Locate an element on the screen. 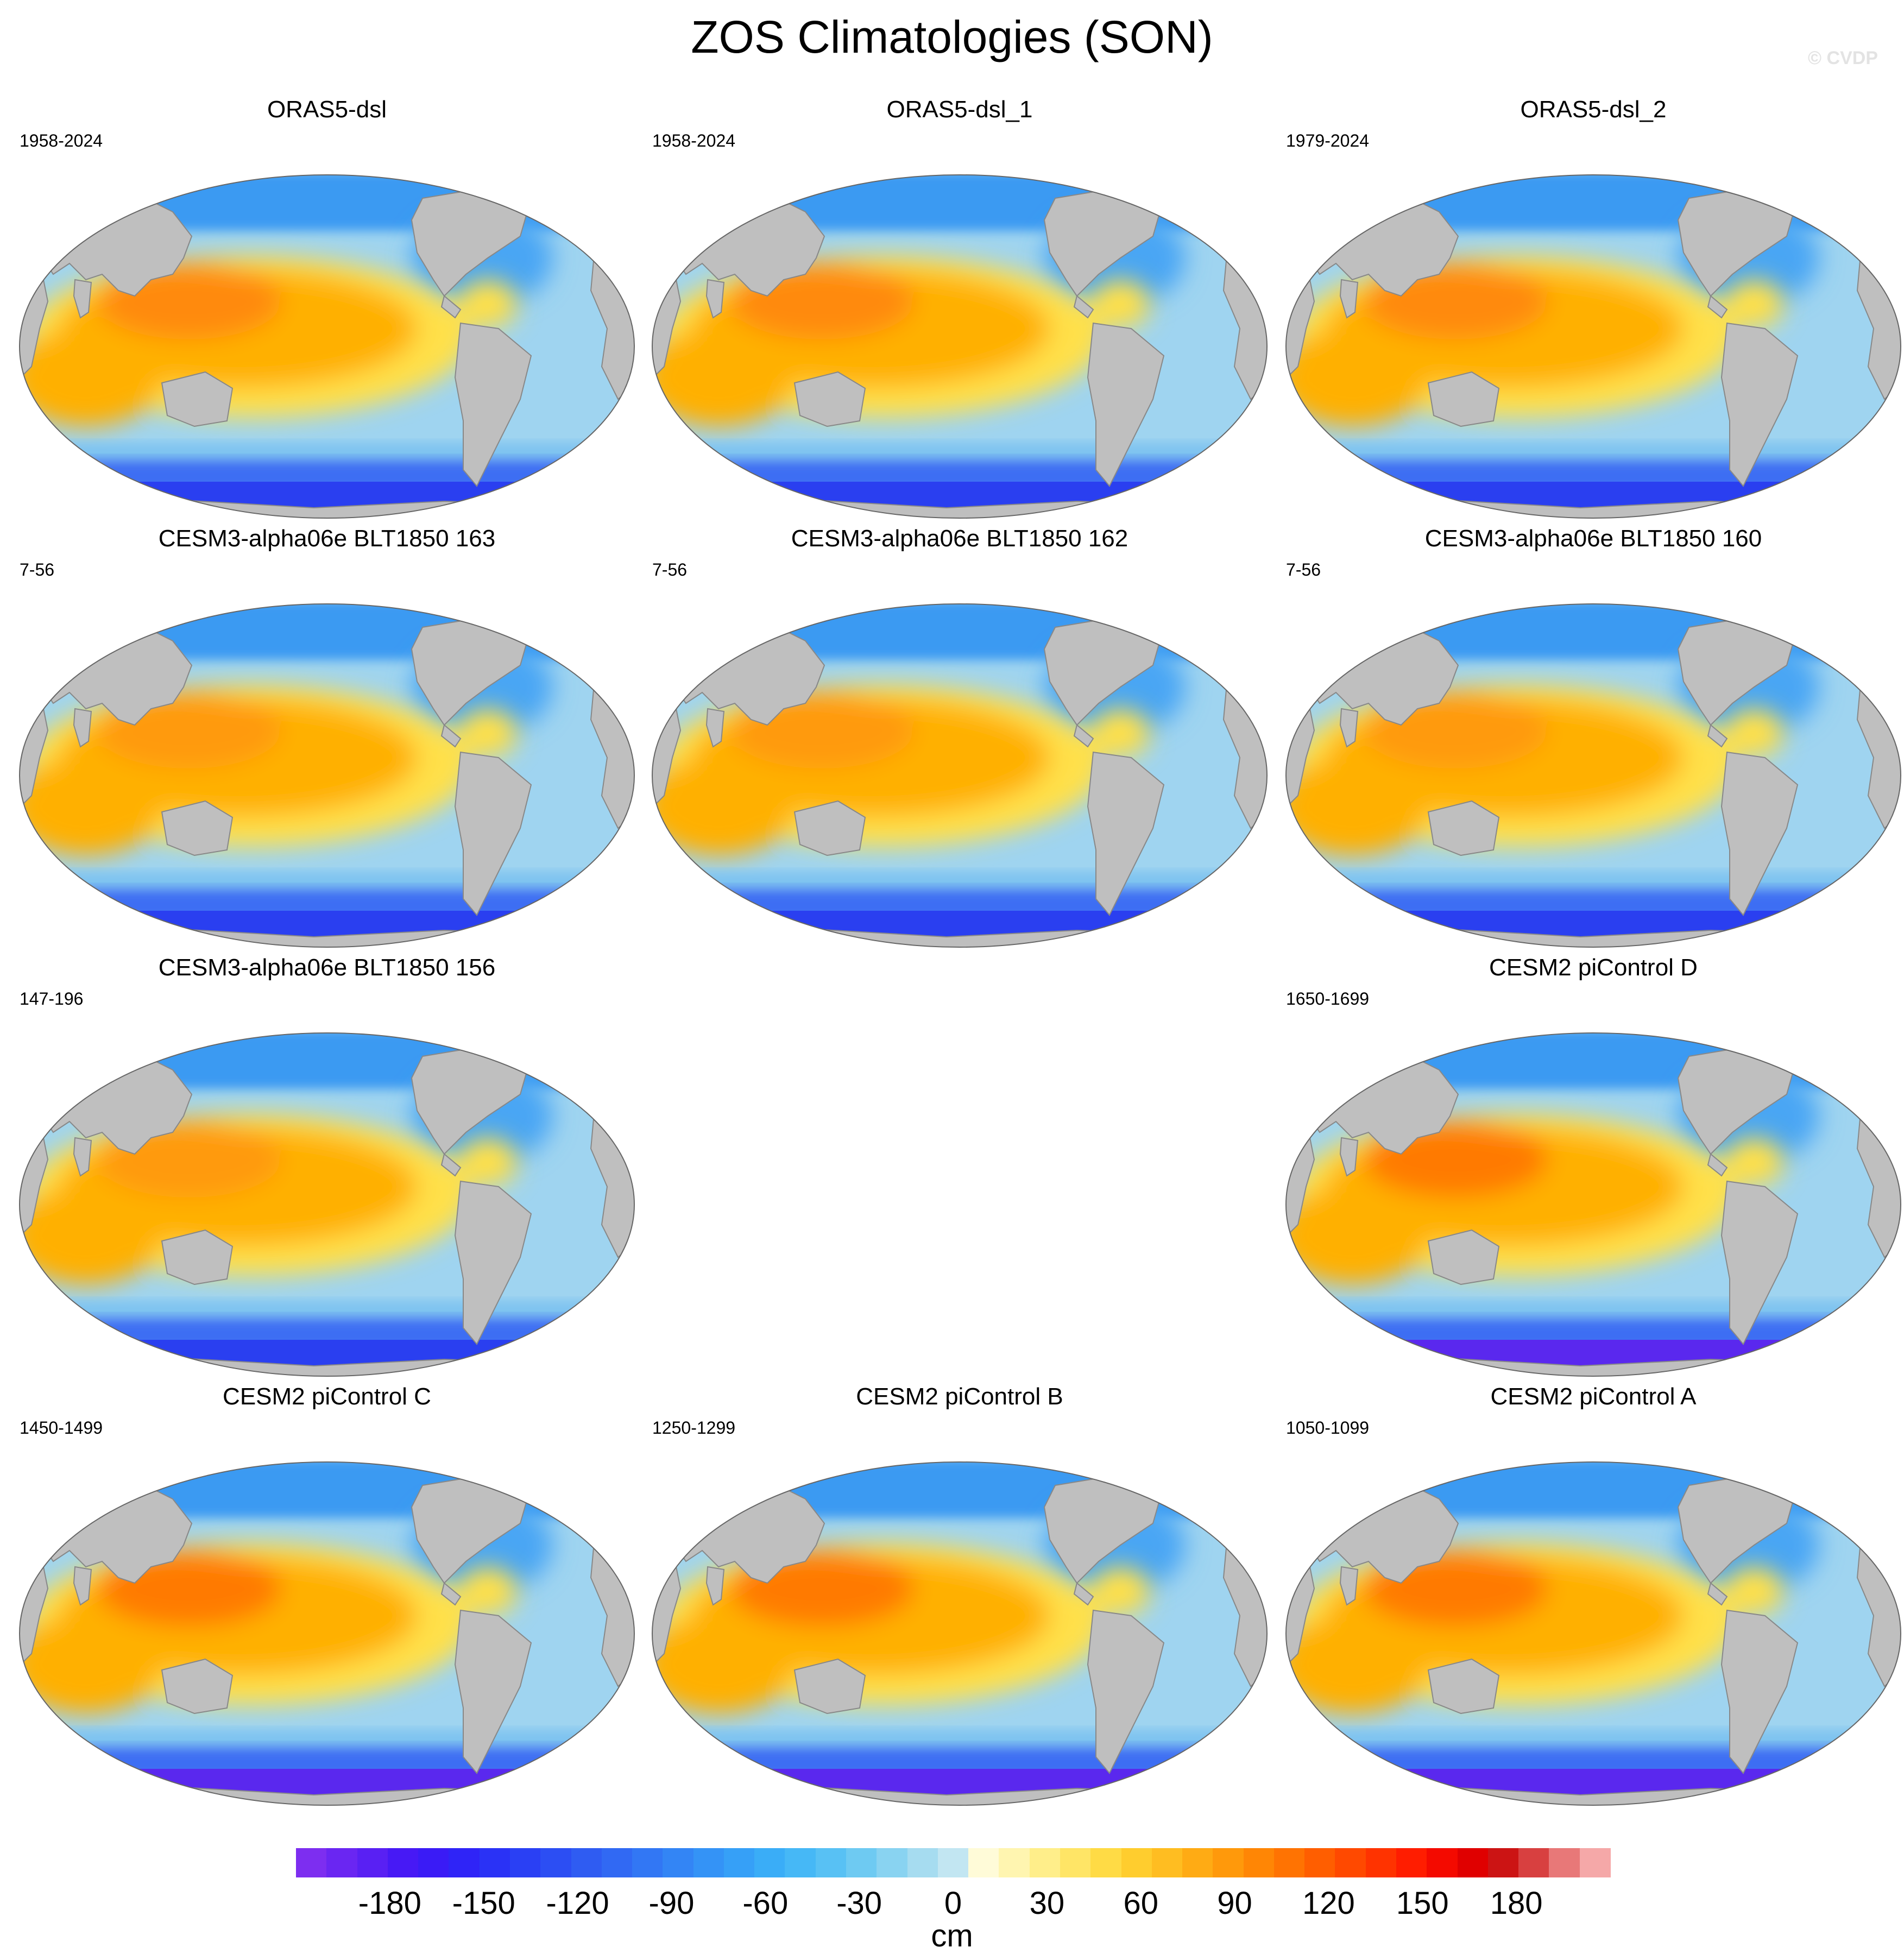 This screenshot has height=1960, width=1904. map-panel: CESM3-alpha06e BLT1850 156 147-196 is located at coordinates (327, 1168).